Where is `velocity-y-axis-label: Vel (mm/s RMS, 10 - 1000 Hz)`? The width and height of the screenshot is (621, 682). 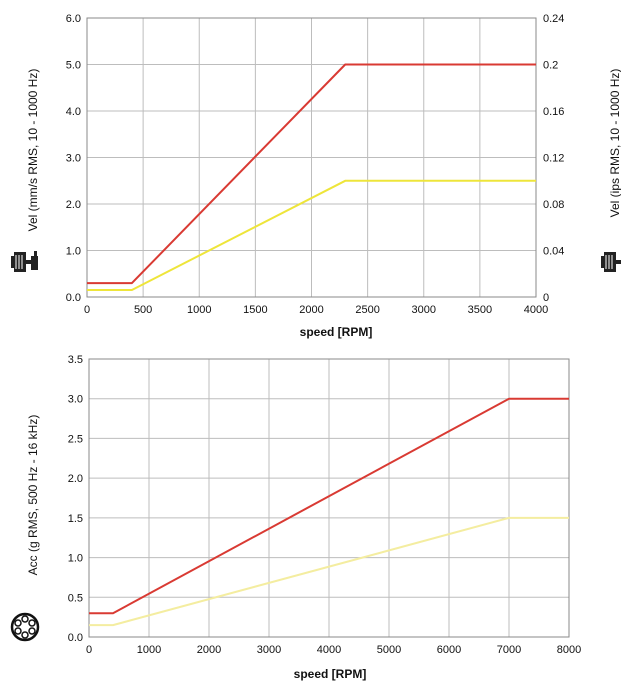 velocity-y-axis-label: Vel (mm/s RMS, 10 - 1000 Hz) is located at coordinates (33, 150).